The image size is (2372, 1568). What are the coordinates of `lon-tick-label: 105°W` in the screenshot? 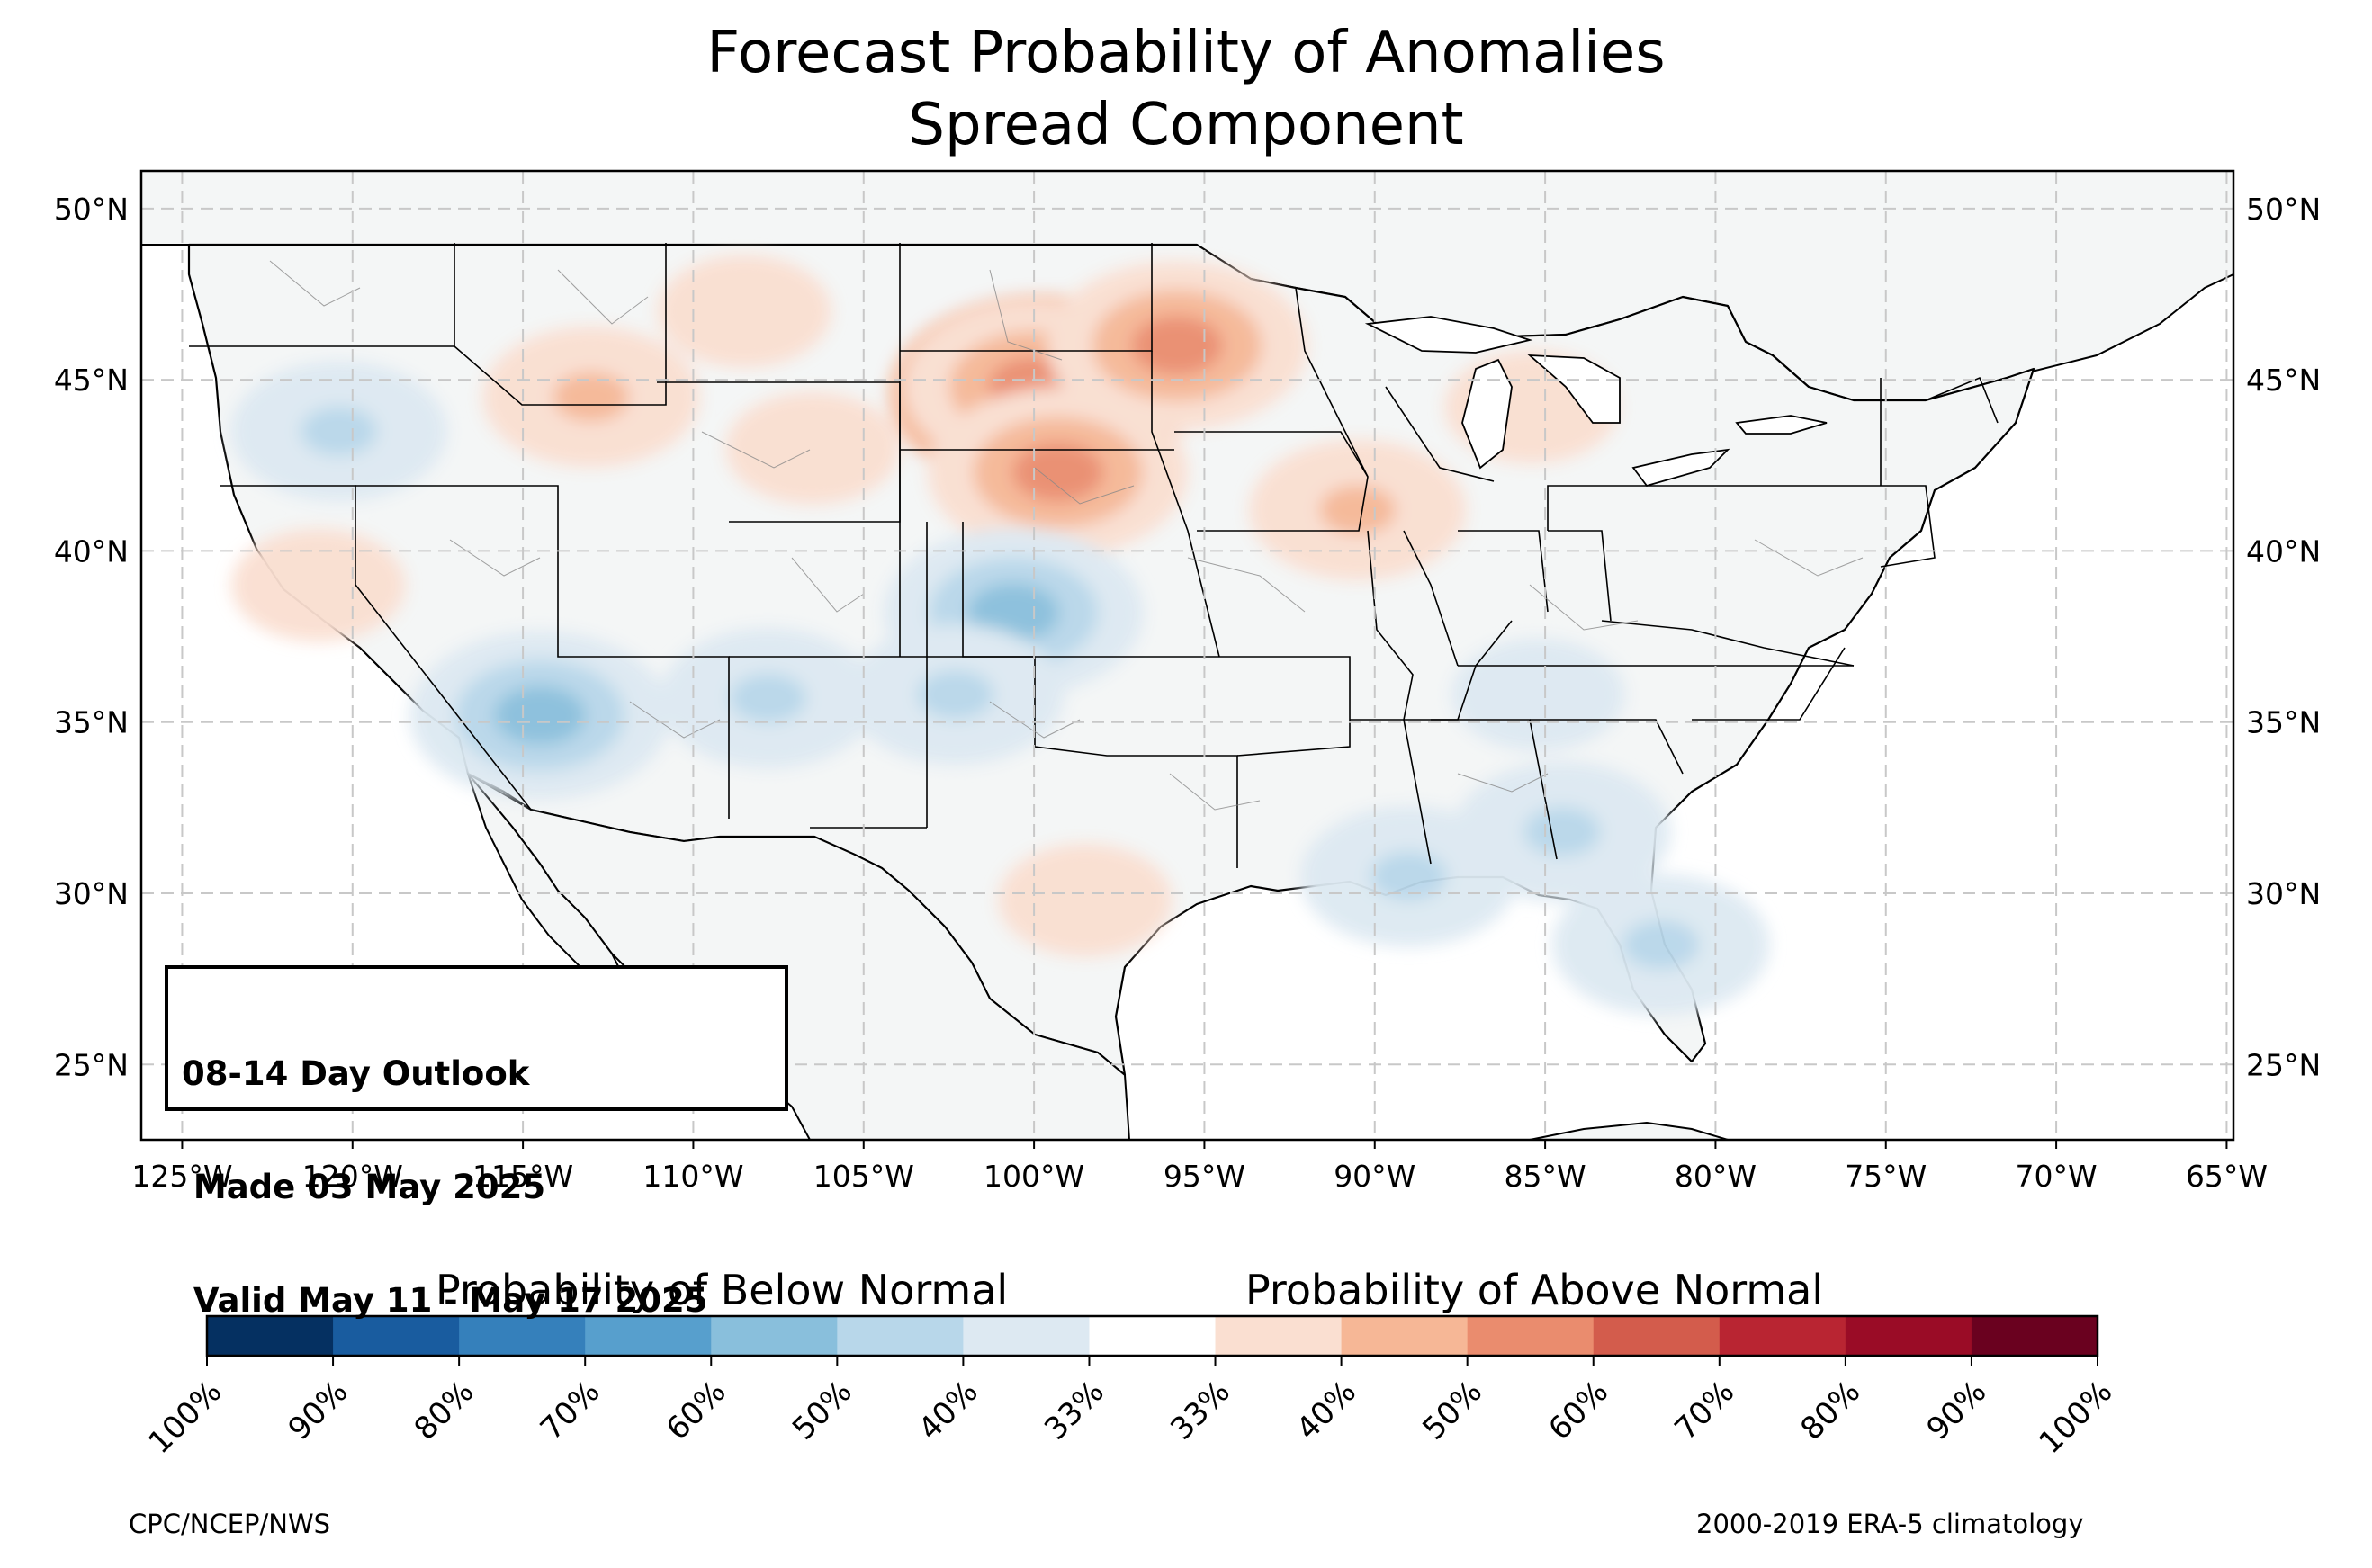 It's located at (863, 1176).